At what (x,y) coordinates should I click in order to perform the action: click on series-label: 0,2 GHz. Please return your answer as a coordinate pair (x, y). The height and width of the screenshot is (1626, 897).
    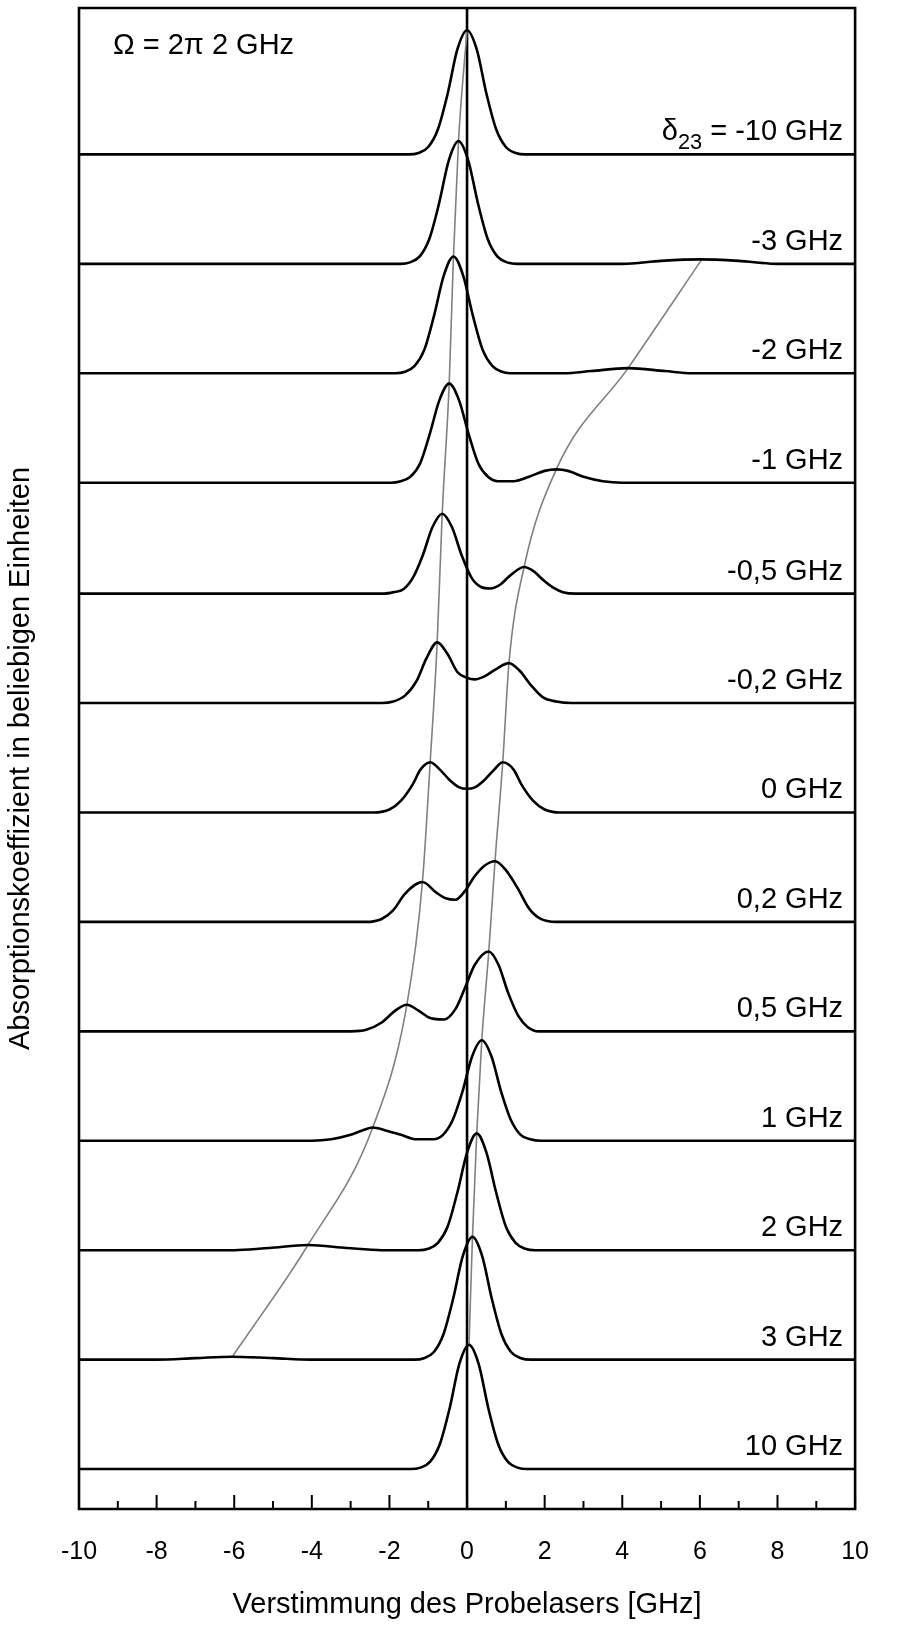
    Looking at the image, I should click on (790, 897).